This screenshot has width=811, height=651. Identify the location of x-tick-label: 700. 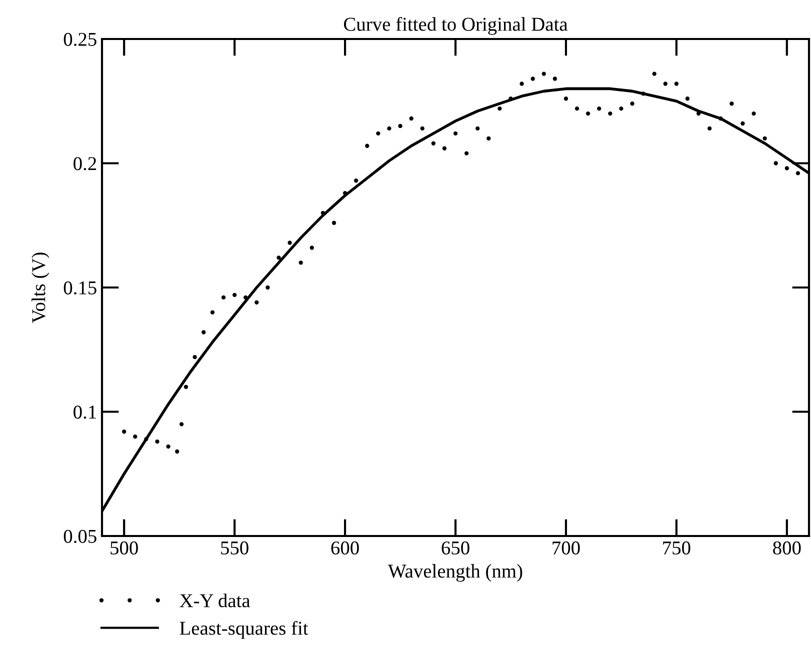
(566, 548).